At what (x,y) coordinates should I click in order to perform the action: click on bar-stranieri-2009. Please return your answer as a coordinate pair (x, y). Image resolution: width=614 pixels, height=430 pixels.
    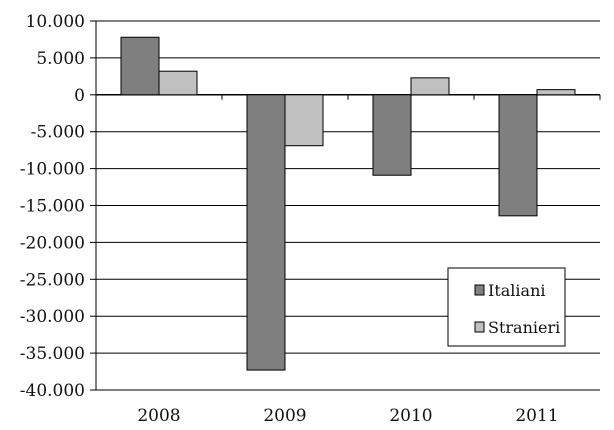
    Looking at the image, I should click on (304, 120).